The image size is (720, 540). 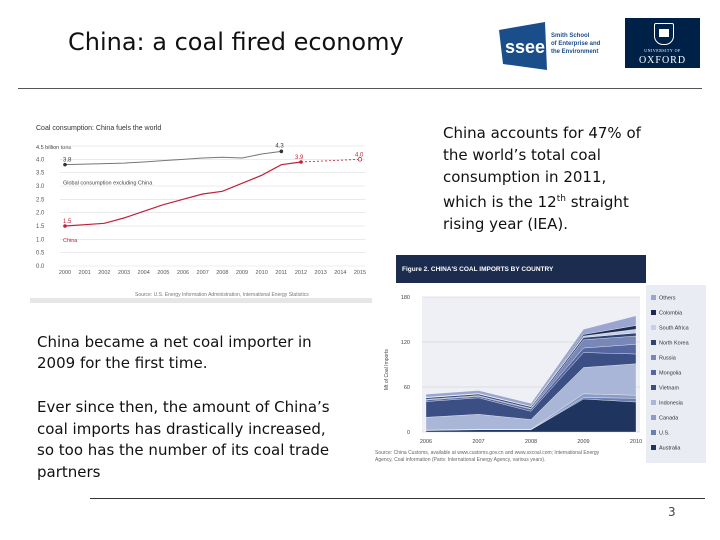 What do you see at coordinates (426, 442) in the screenshot?
I see `chart2-xtick: 2006` at bounding box center [426, 442].